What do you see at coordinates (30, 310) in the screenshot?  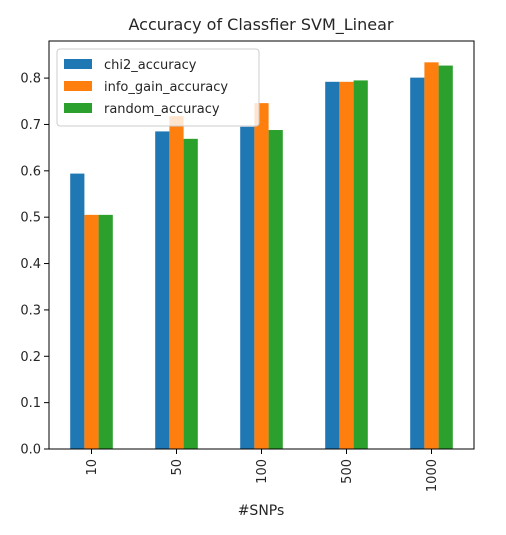 I see `y-tick-label: 0.3` at bounding box center [30, 310].